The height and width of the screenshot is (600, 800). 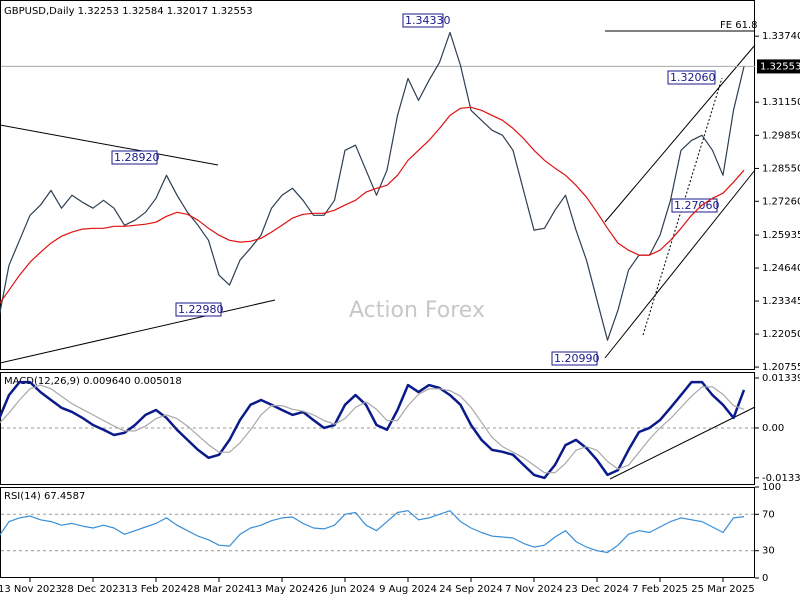 I want to click on y-tick-label: 0, so click(x=765, y=578).